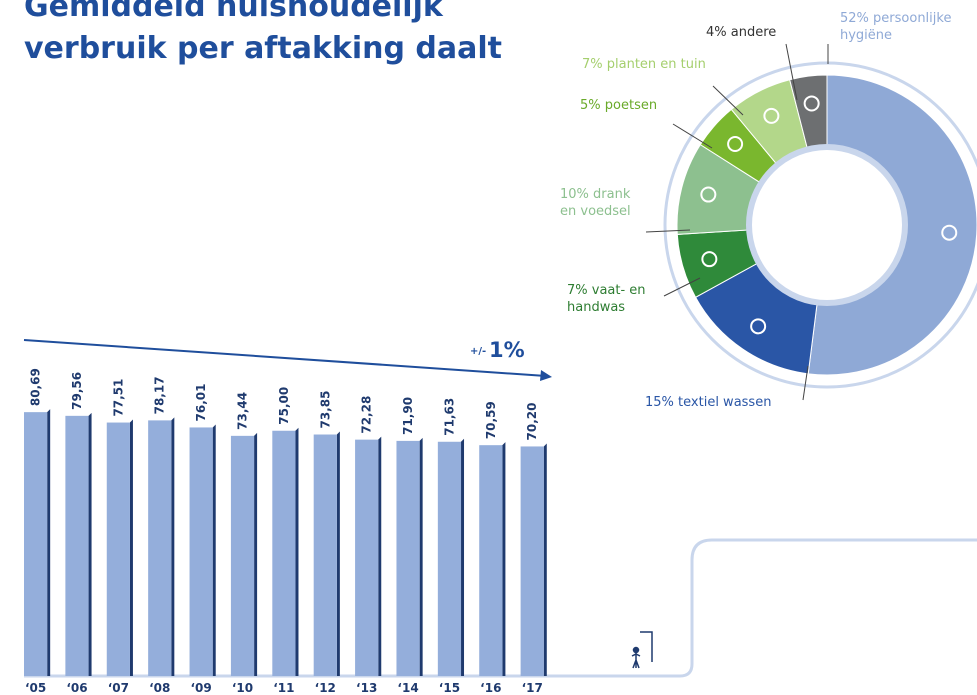 Image resolution: width=977 pixels, height=695 pixels. I want to click on x-tick-label: ‘09, so click(200, 688).